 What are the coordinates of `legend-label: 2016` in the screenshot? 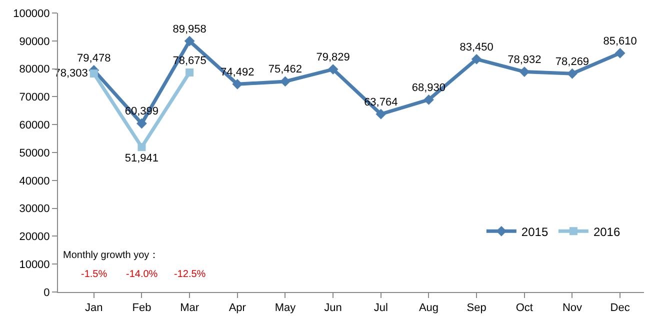 It's located at (606, 231).